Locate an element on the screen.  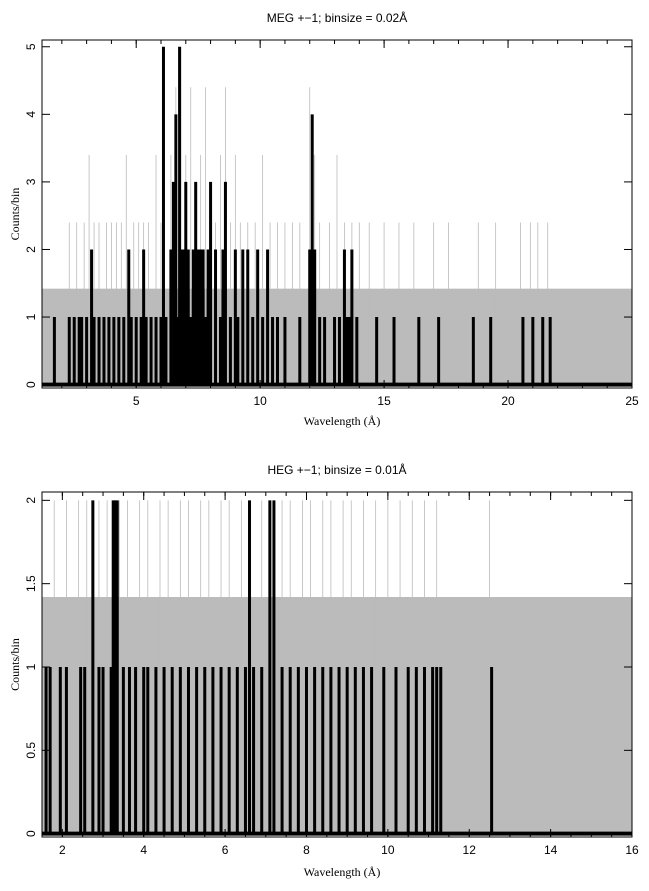
x-tick-label: 5 is located at coordinates (136, 401).